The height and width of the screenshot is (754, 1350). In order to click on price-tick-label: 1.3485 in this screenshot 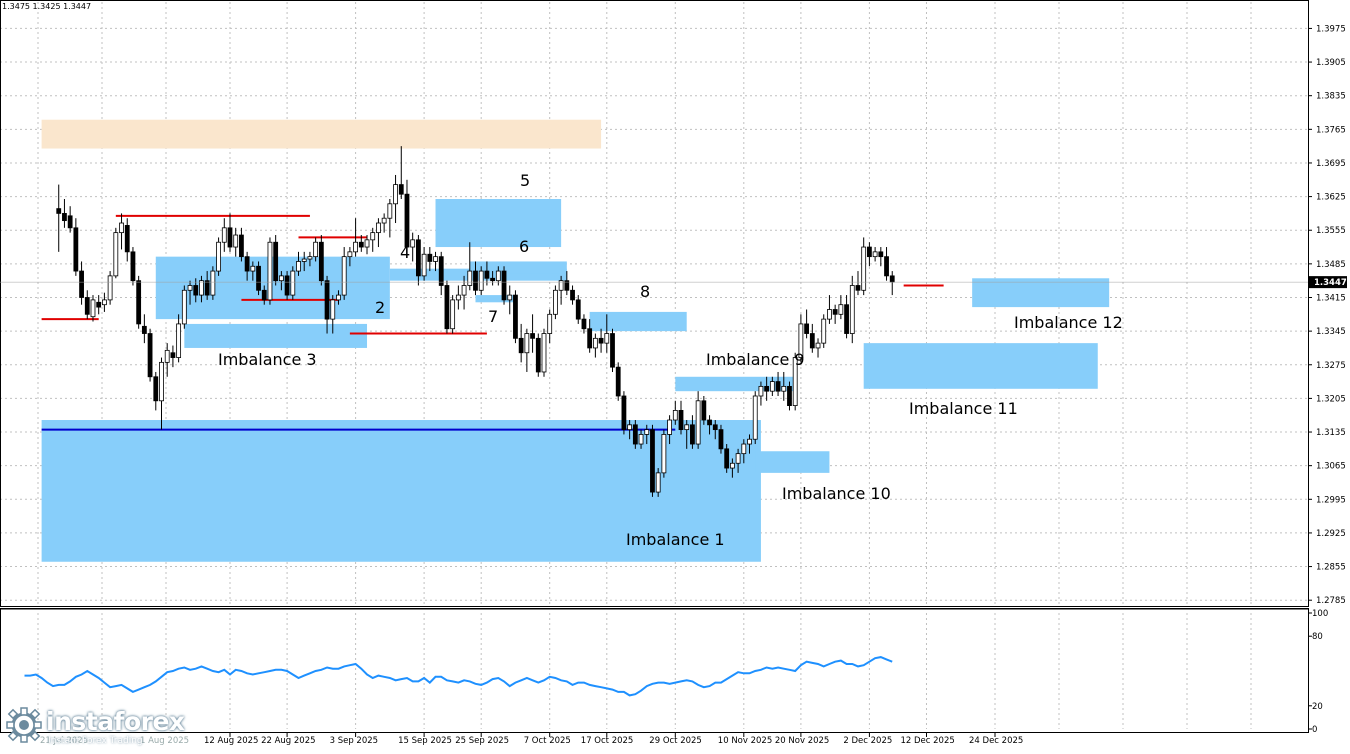, I will do `click(1331, 265)`.